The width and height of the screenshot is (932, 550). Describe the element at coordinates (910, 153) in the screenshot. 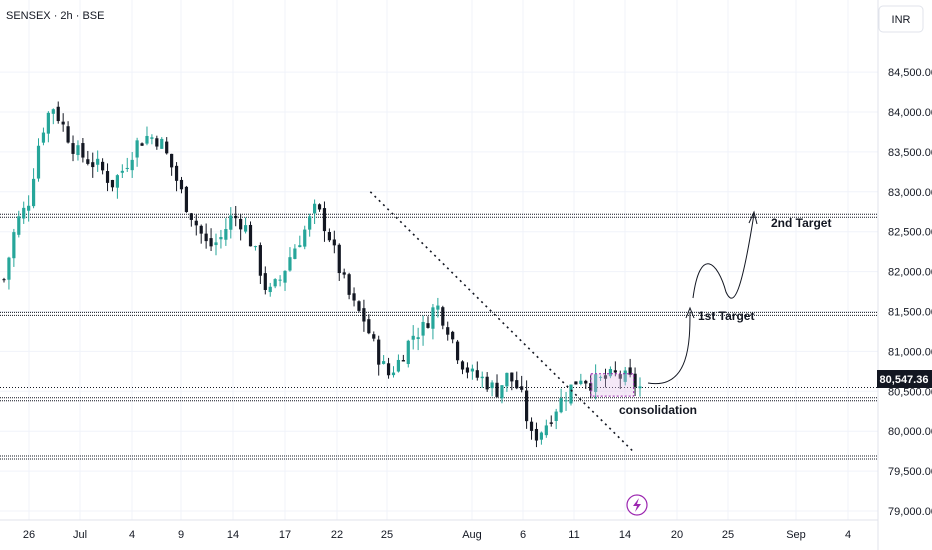

I see `price-tick-label: 83,500.00` at that location.